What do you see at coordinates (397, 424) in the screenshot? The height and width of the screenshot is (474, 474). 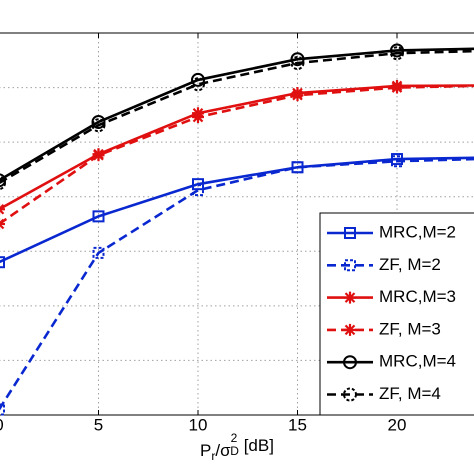 I see `x-tick-label: 20` at bounding box center [397, 424].